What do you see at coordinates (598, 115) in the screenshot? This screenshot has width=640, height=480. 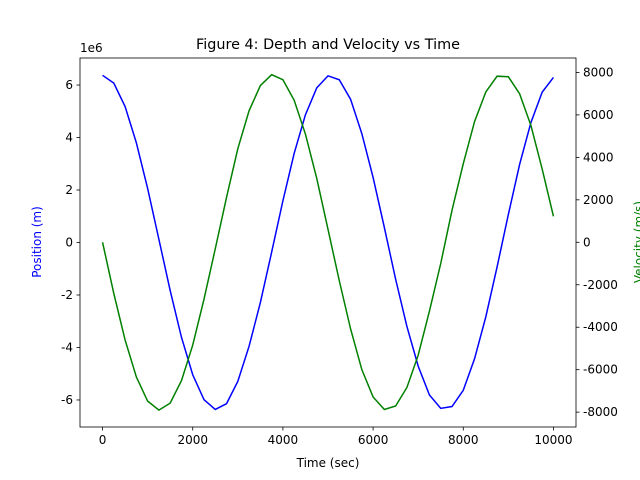 I see `y2-tick-label: 6000` at bounding box center [598, 115].